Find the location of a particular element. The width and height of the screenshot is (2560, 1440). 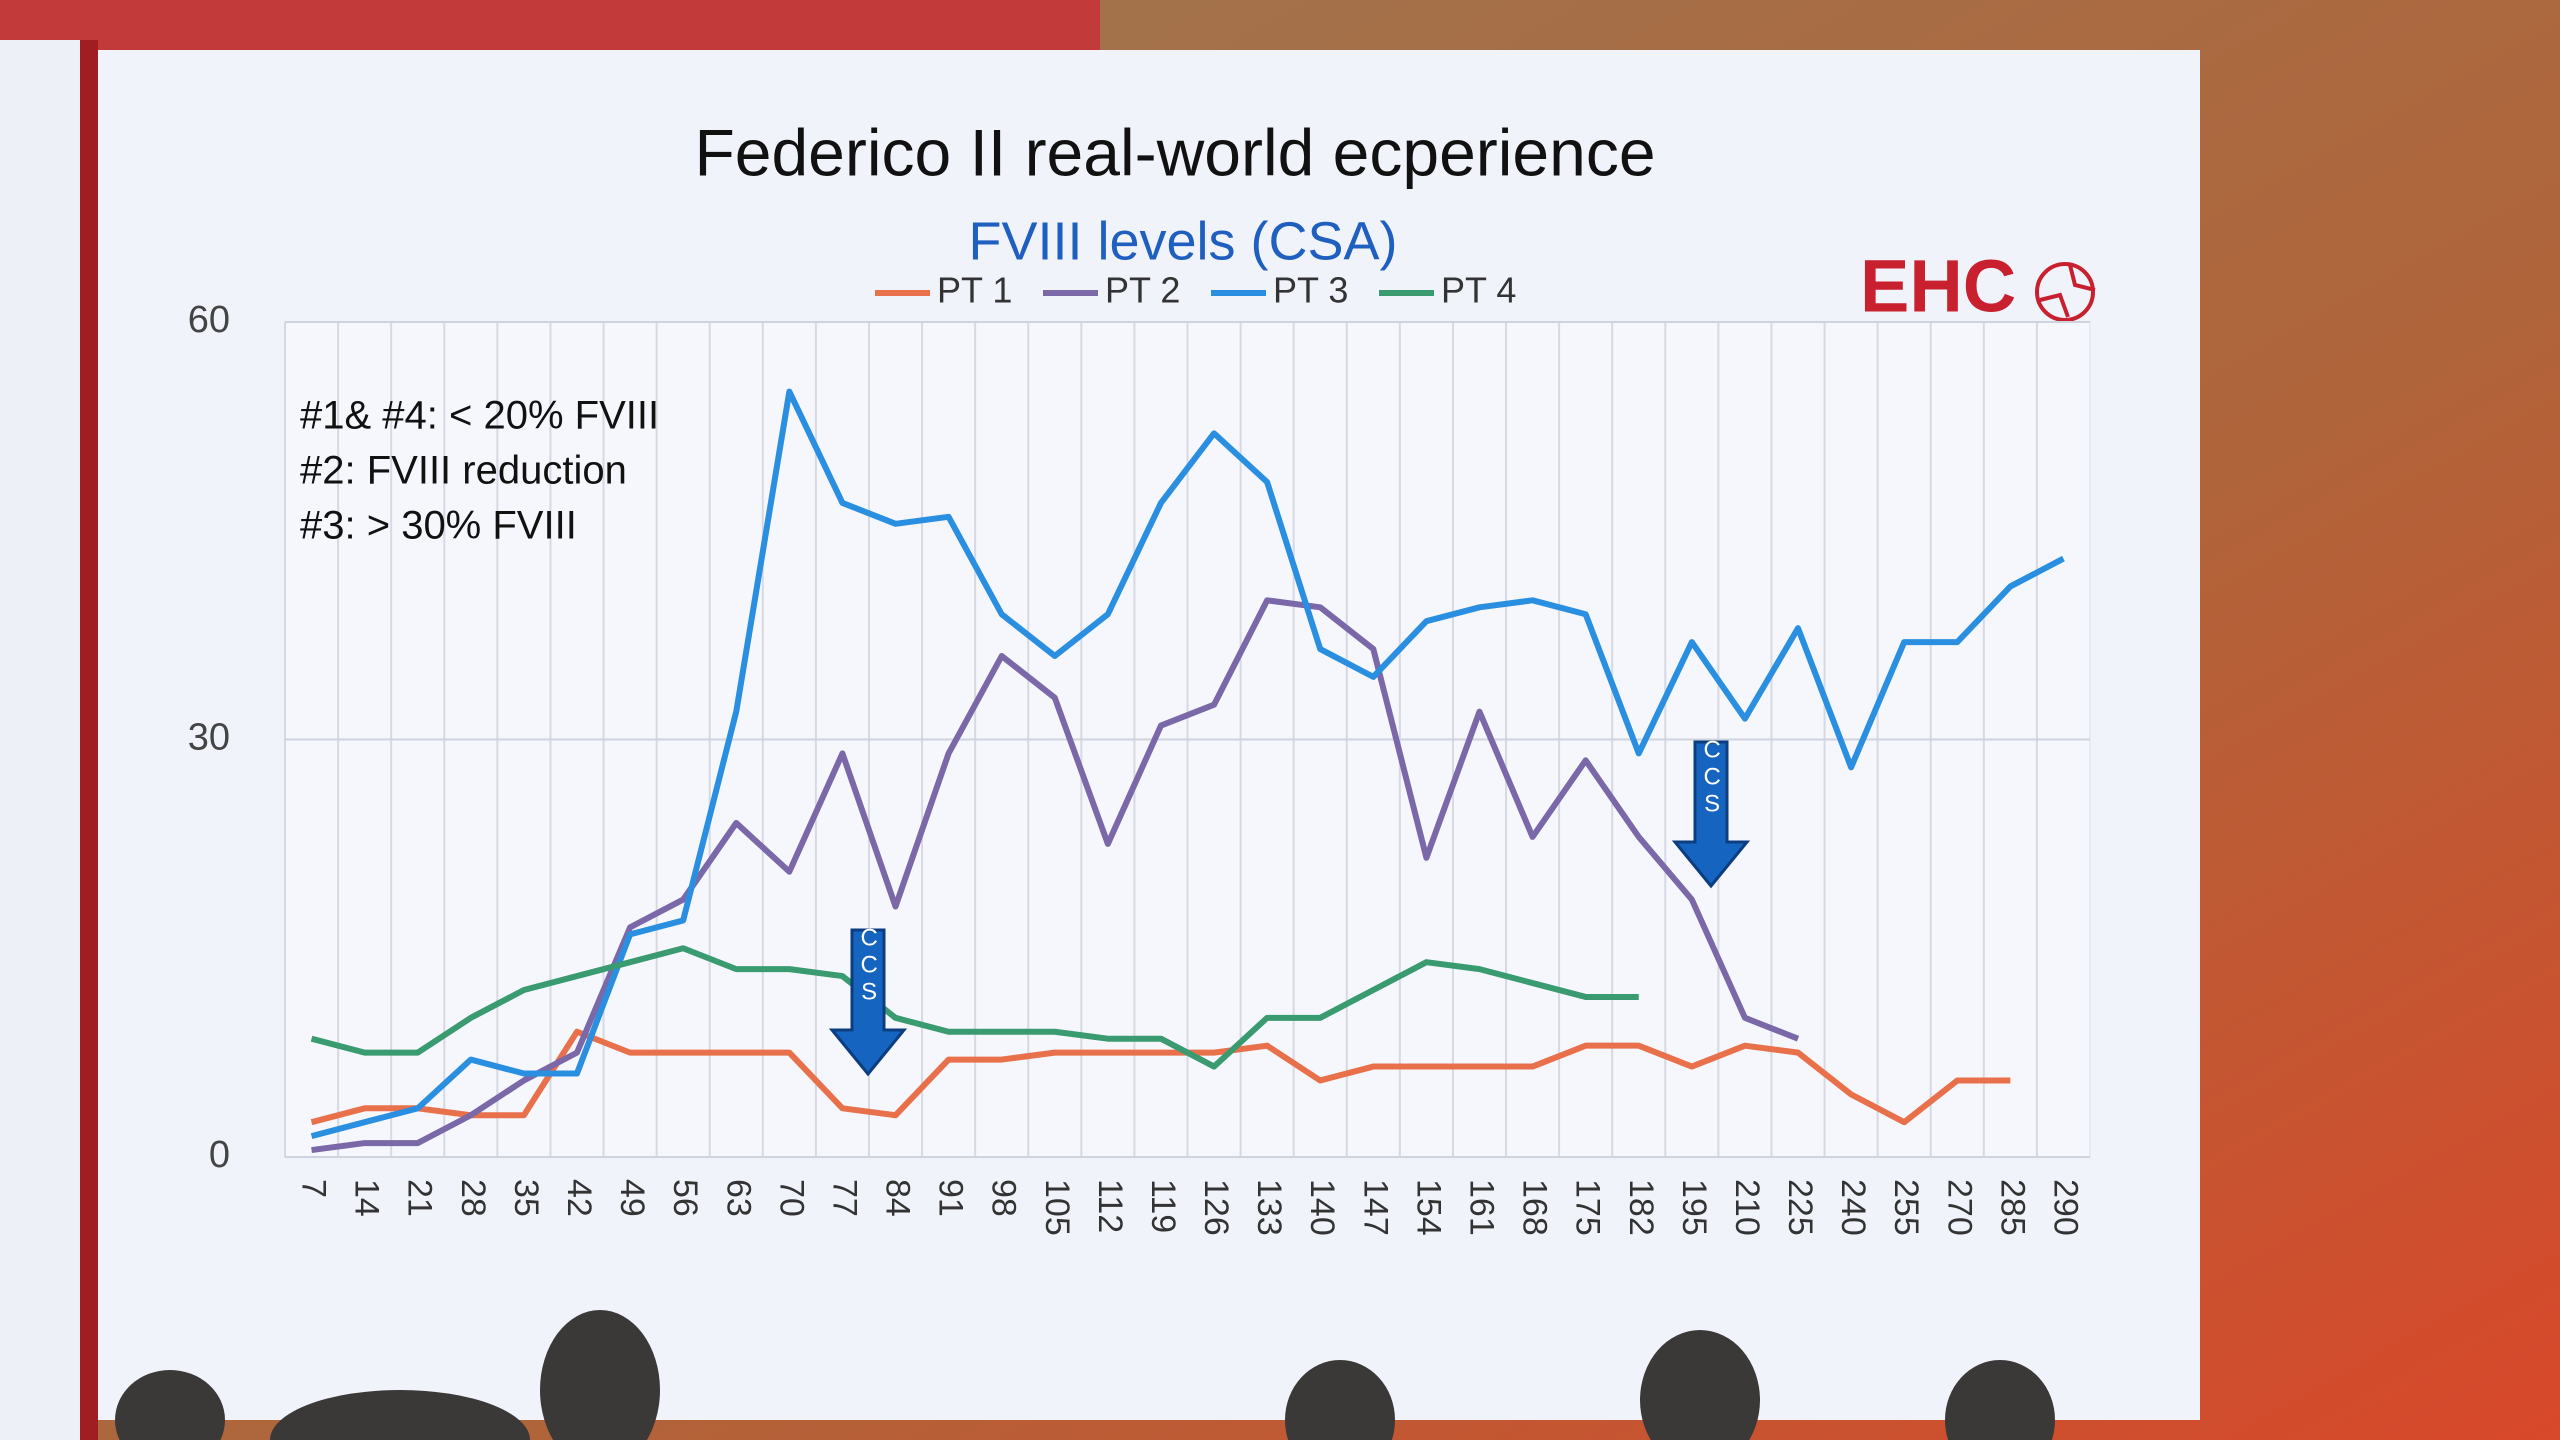

chart-title: Federico II real-world ecperience is located at coordinates (1174, 152).